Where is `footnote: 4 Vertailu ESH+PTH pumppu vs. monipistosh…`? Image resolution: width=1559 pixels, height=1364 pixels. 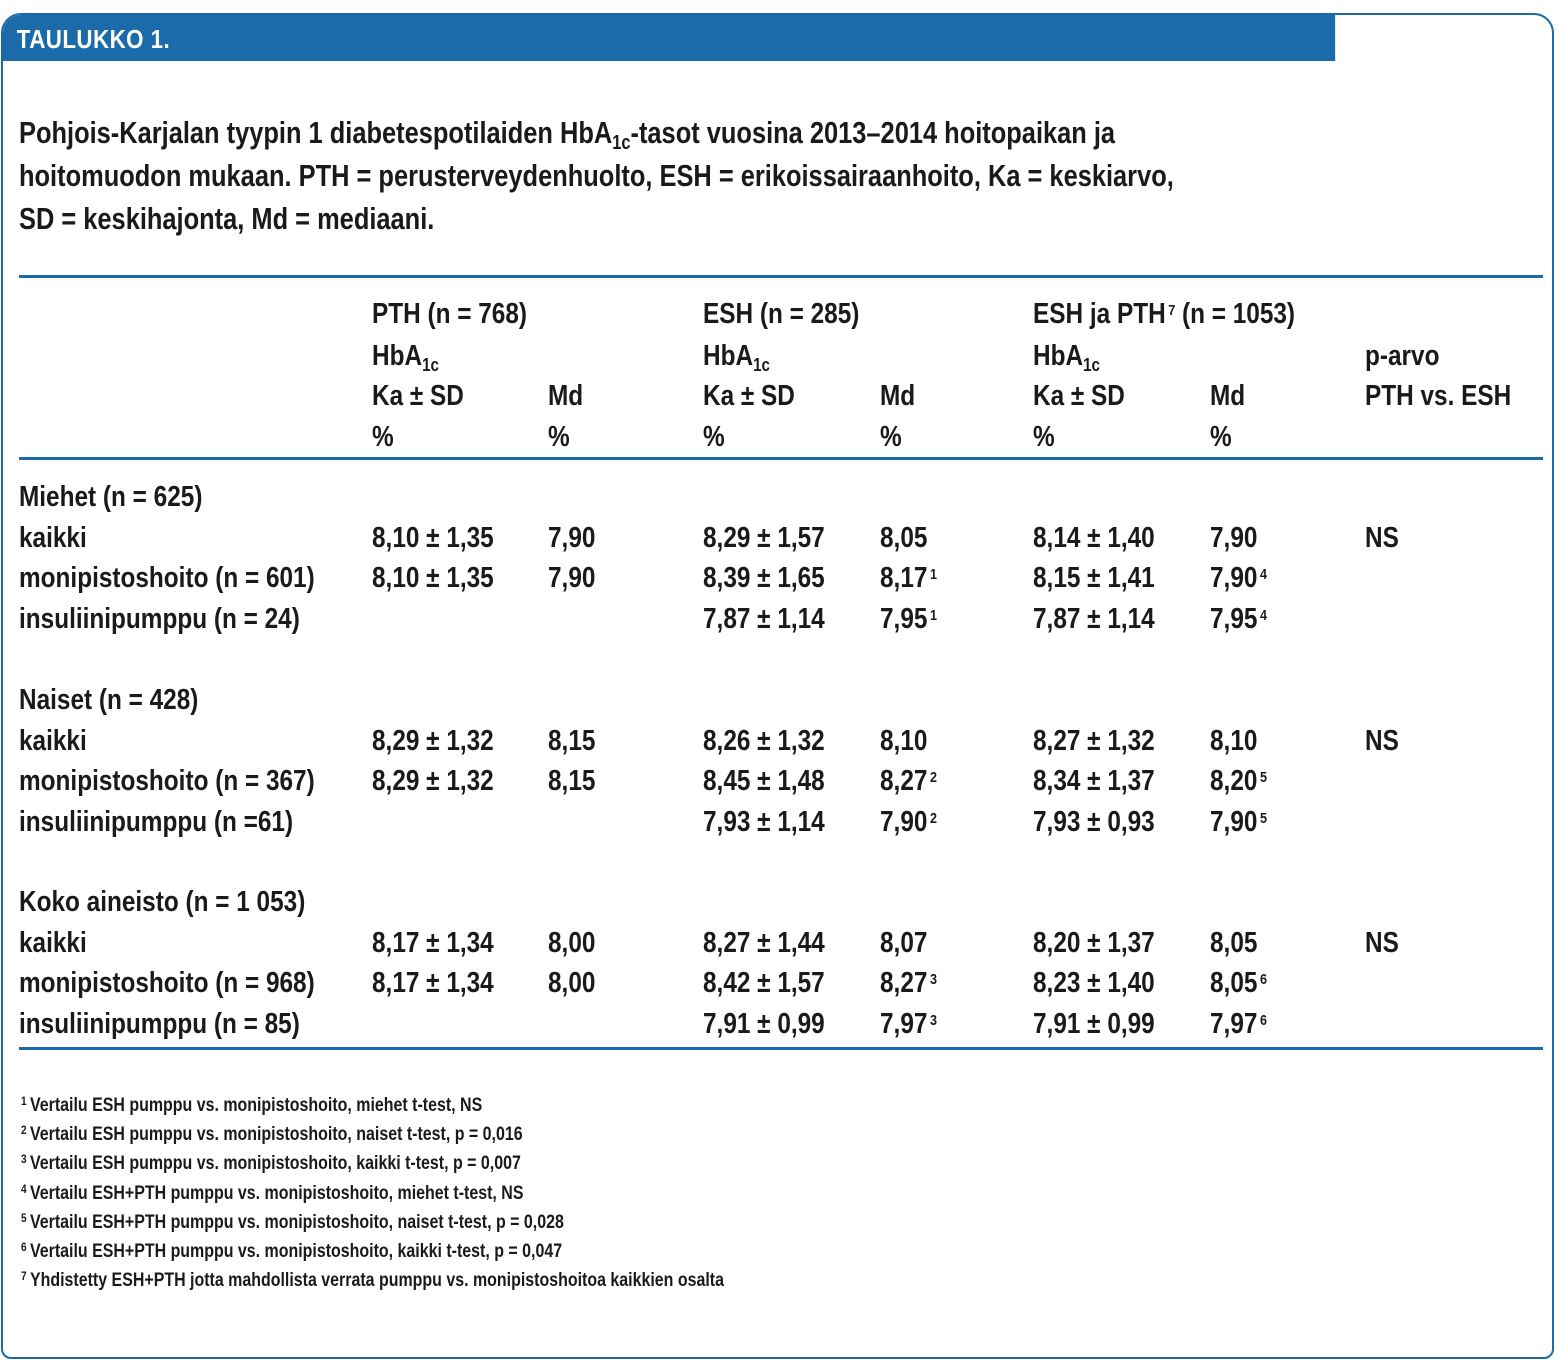
footnote: 4 Vertailu ESH+PTH pumppu vs. monipistosh… is located at coordinates (272, 1192).